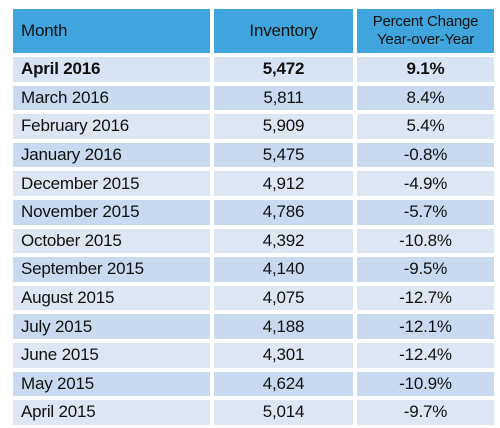  I want to click on cell-month: March 2016, so click(111, 98).